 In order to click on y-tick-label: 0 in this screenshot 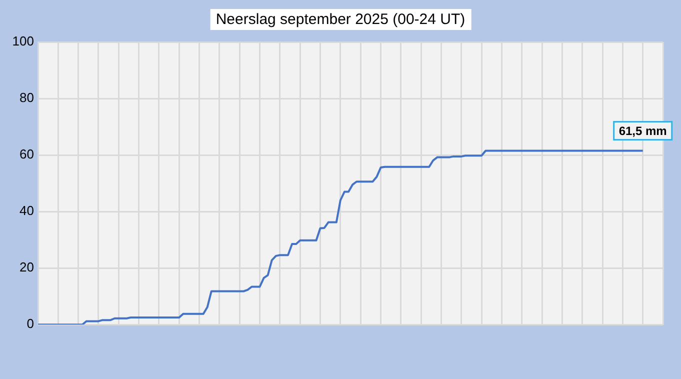, I will do `click(30, 324)`.